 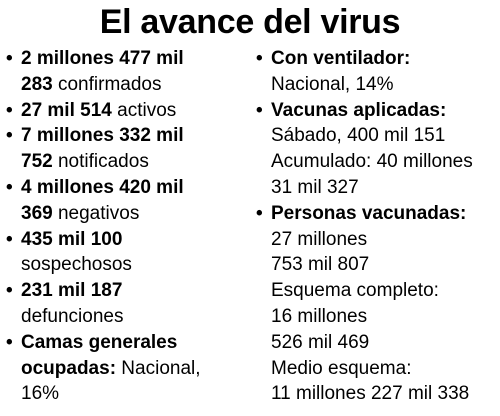 I want to click on stat-label: notificados, so click(x=100, y=162).